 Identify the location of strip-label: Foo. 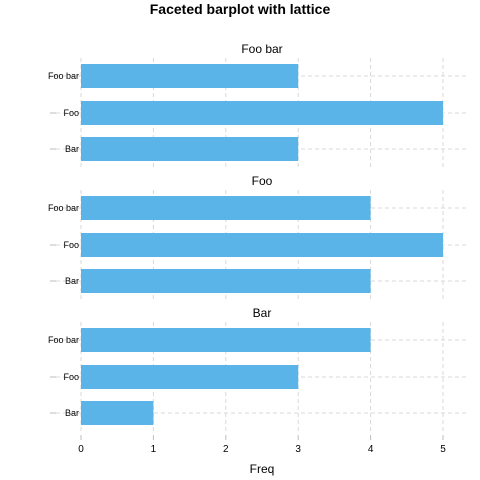
(262, 181).